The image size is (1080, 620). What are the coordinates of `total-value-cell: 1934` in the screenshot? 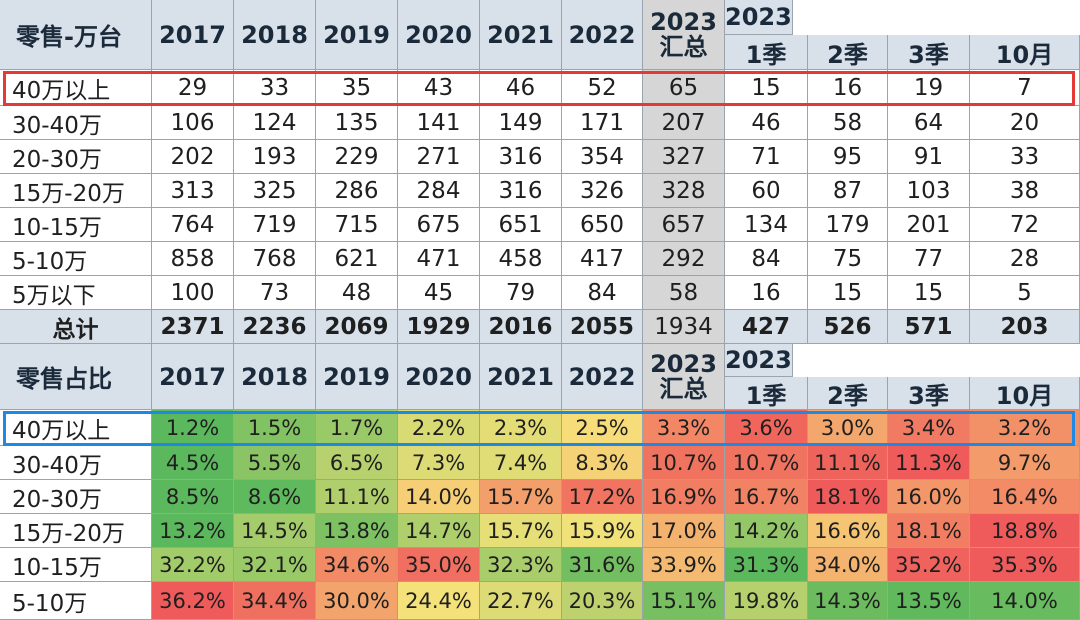 It's located at (684, 327).